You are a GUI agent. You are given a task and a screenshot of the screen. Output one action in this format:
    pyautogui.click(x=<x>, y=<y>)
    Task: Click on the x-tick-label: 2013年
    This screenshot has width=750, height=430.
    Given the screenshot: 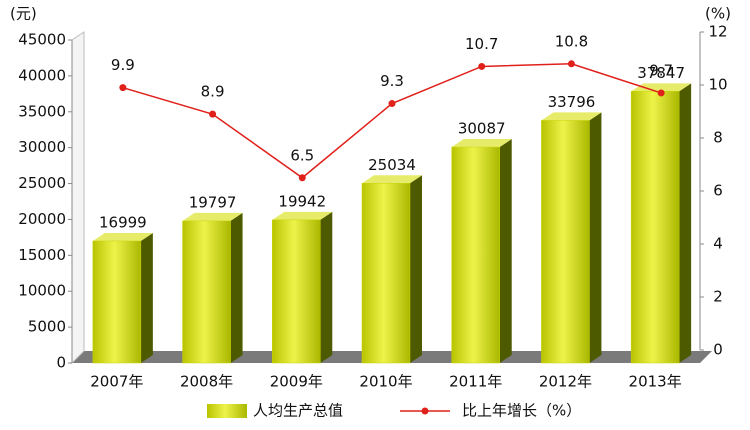 What is the action you would take?
    pyautogui.click(x=655, y=382)
    